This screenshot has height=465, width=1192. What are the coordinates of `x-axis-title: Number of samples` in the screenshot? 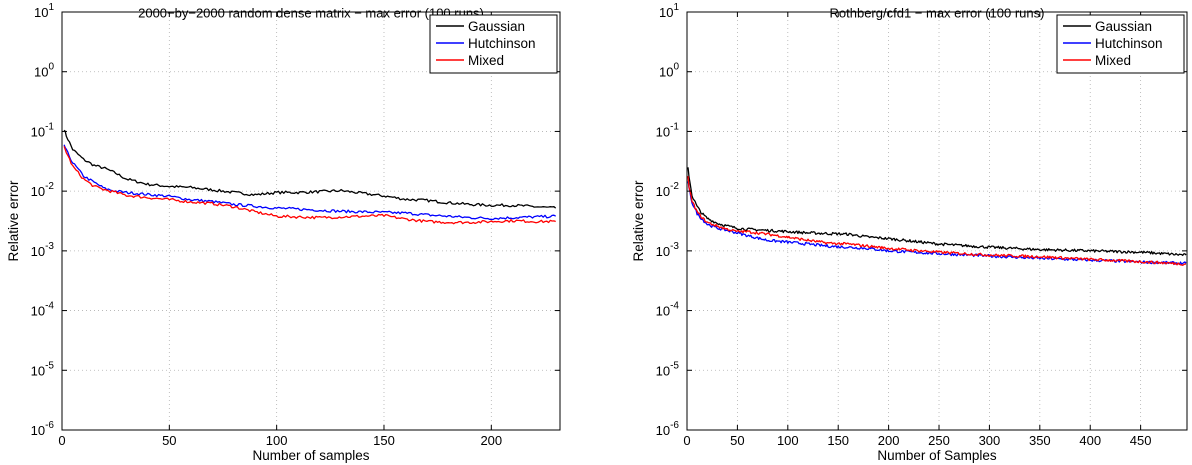 It's located at (310, 455).